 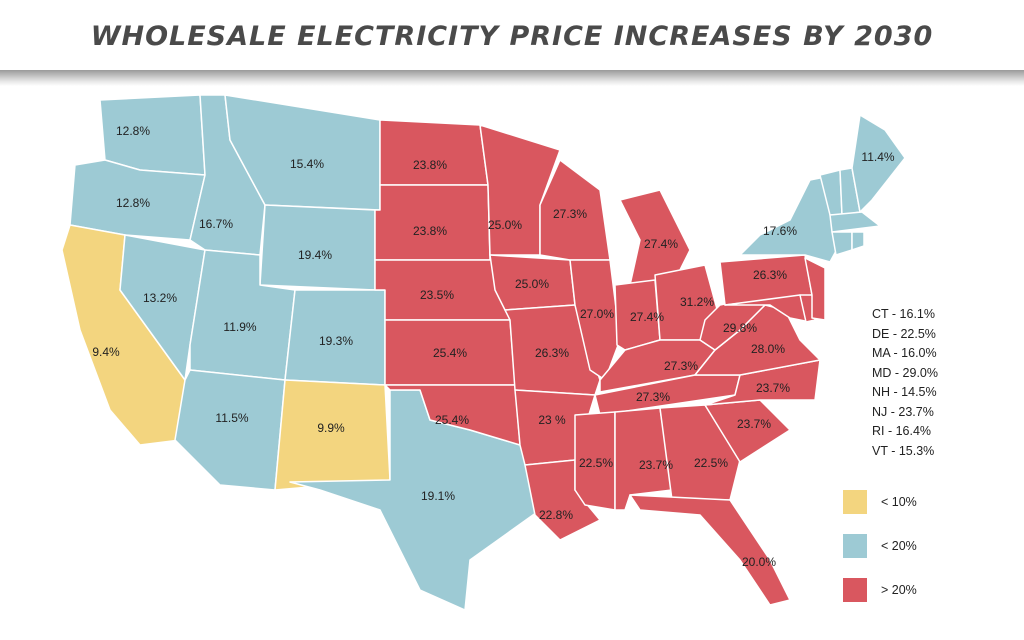 I want to click on small-state-item: MA - 16.0%, so click(x=904, y=353).